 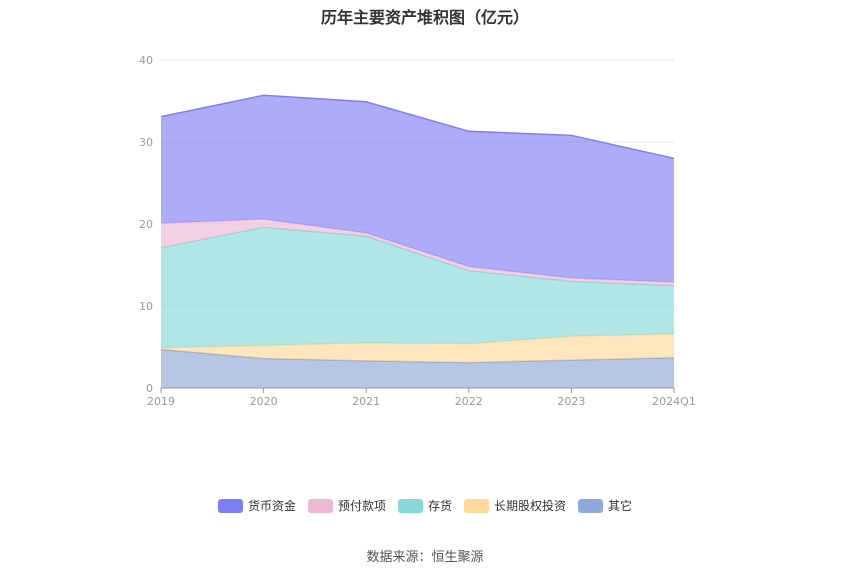 What do you see at coordinates (530, 506) in the screenshot?
I see `legend-label: 长期股权投资` at bounding box center [530, 506].